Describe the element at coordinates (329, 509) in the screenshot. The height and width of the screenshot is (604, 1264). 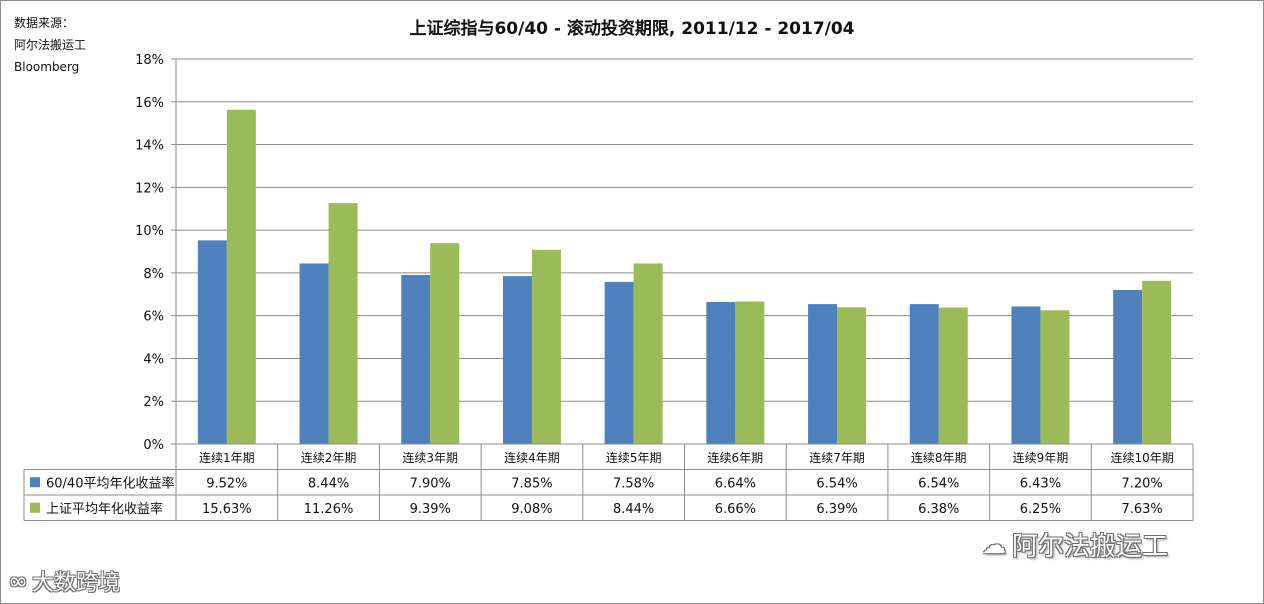
I see `data-label: 11.26%` at that location.